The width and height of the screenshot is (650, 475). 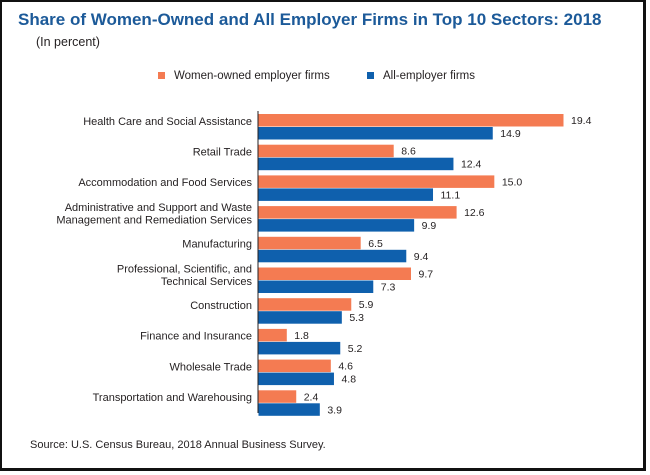 I want to click on value-label-all-employer-2: 12.4, so click(x=471, y=165).